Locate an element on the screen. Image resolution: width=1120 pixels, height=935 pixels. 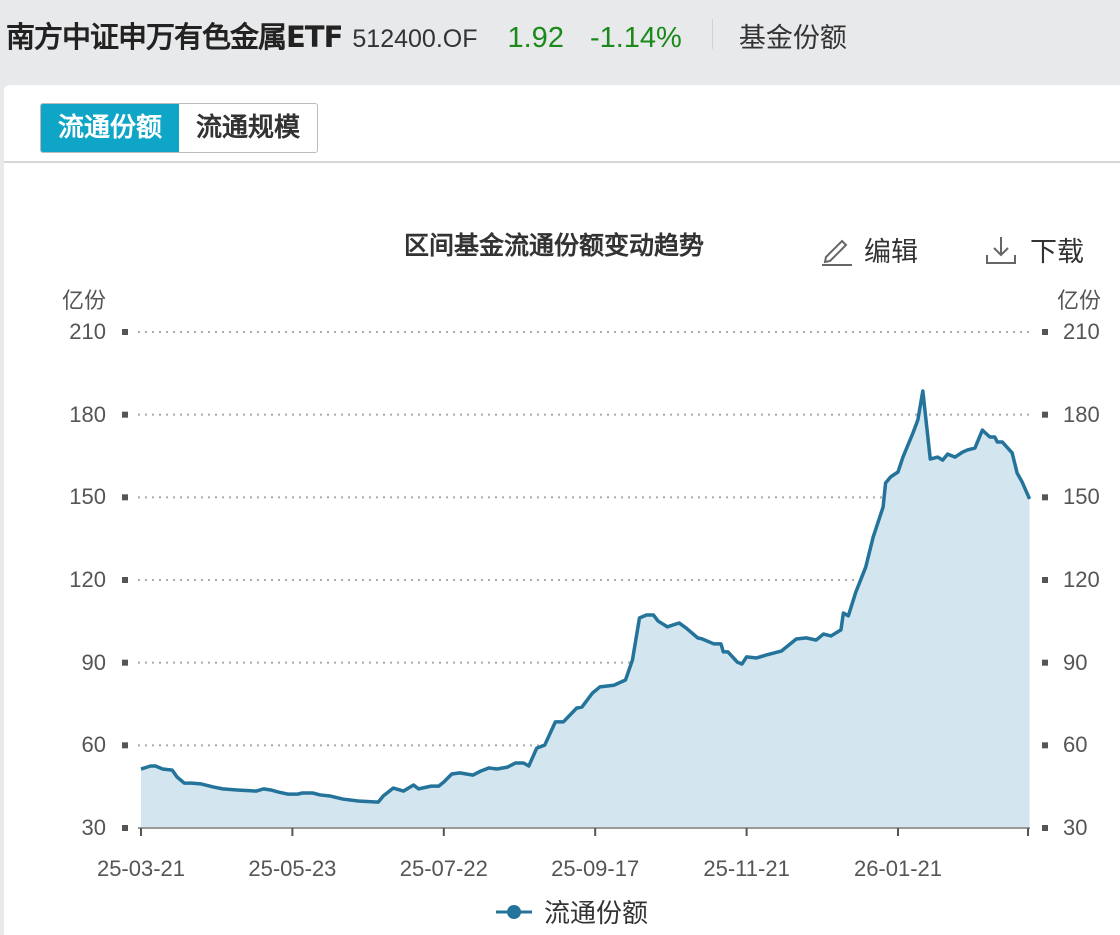
y-tick-label-left: 90 is located at coordinates (94, 663).